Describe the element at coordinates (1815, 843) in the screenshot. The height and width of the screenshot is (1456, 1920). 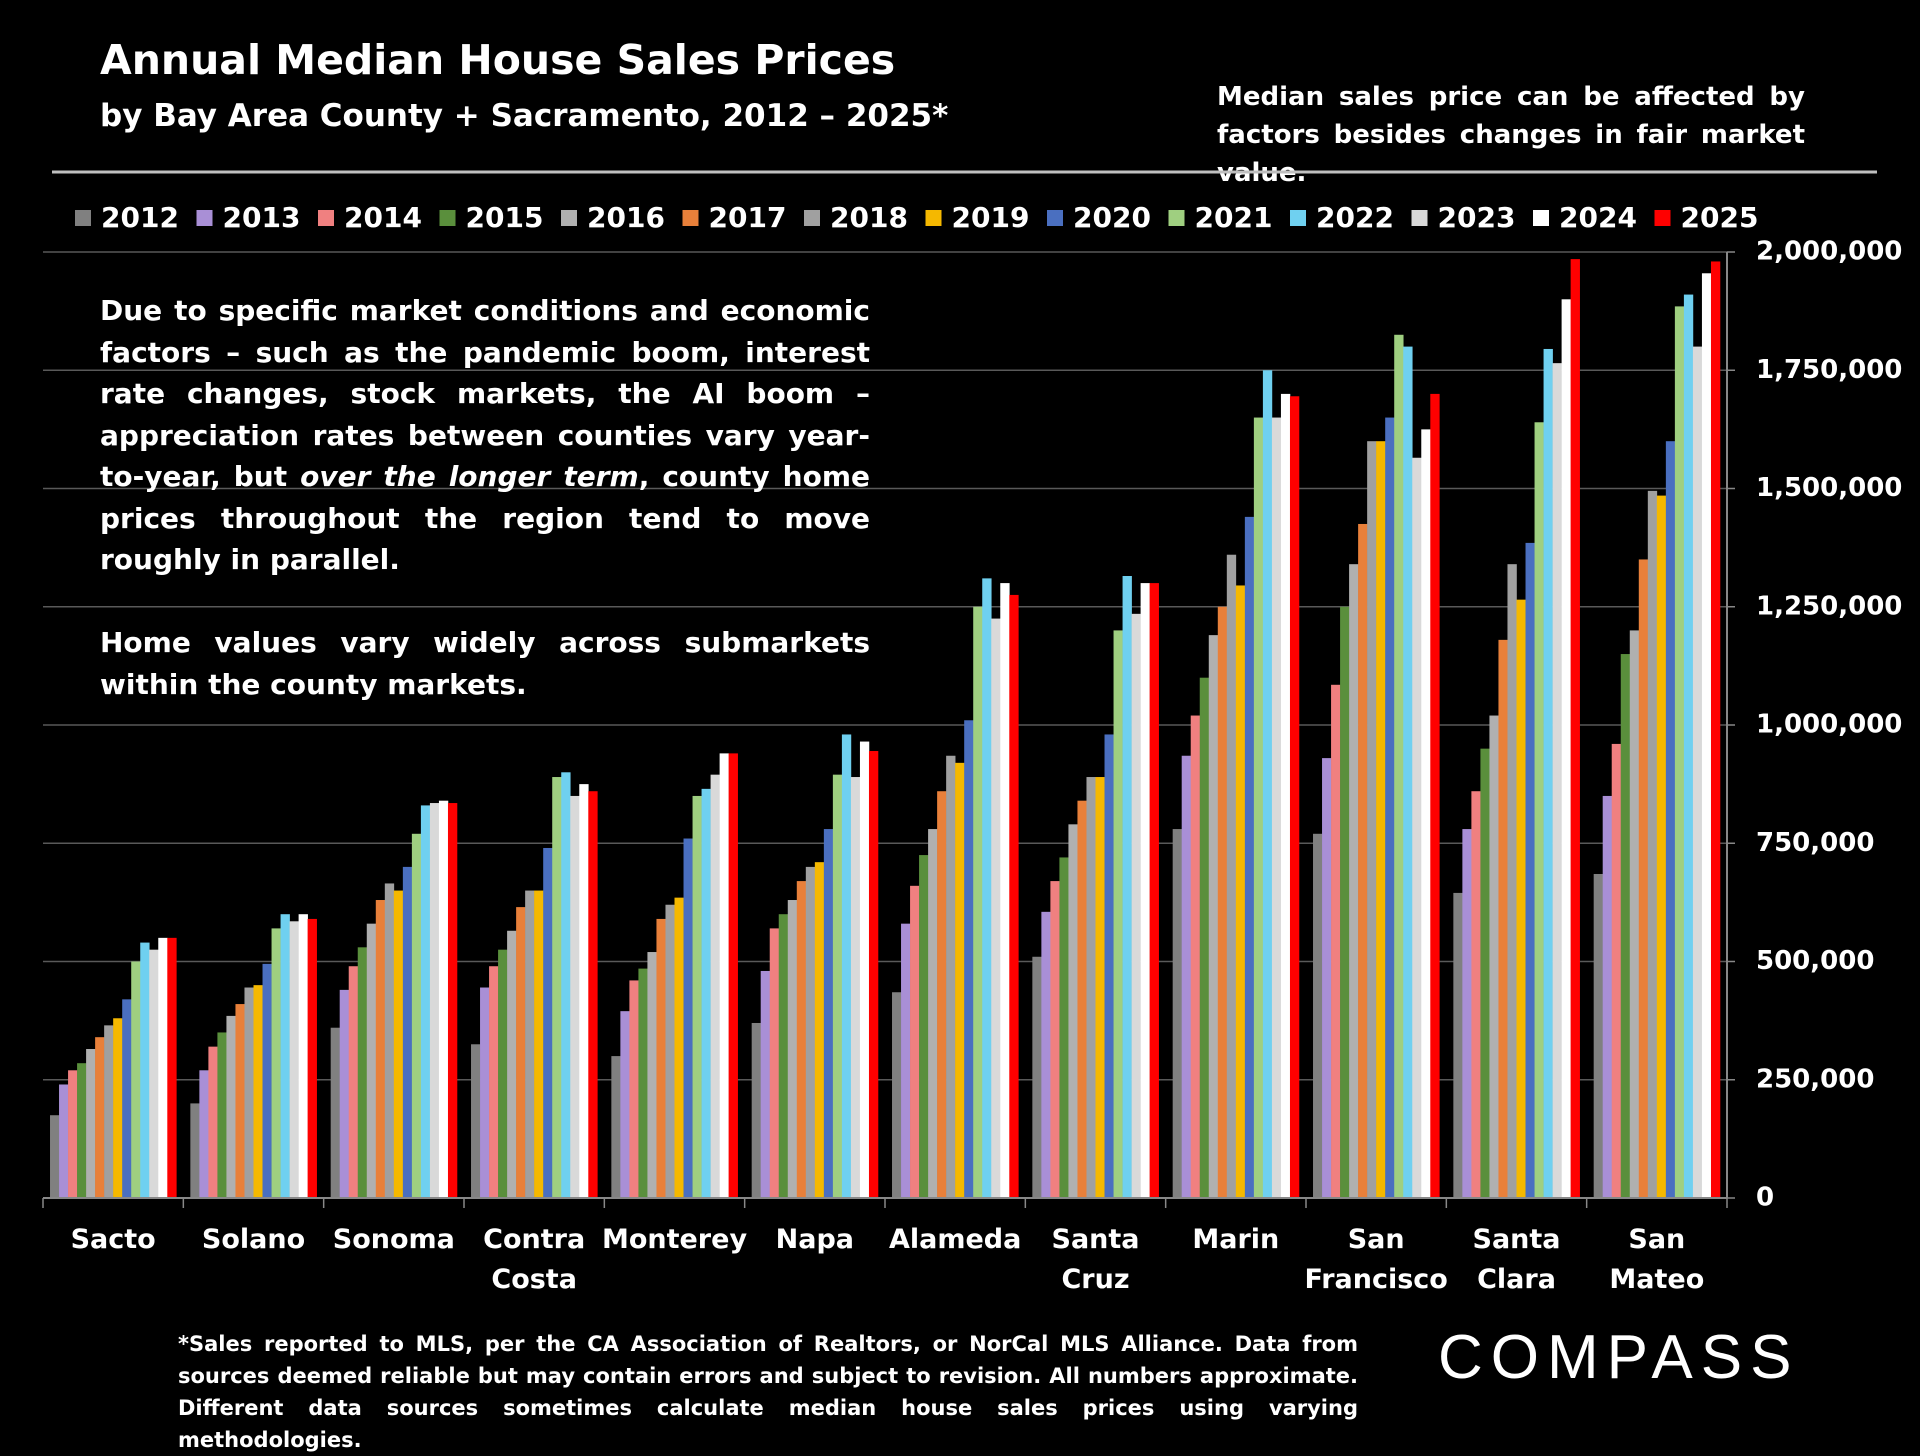
I see `y-tick-label: 750,000` at that location.